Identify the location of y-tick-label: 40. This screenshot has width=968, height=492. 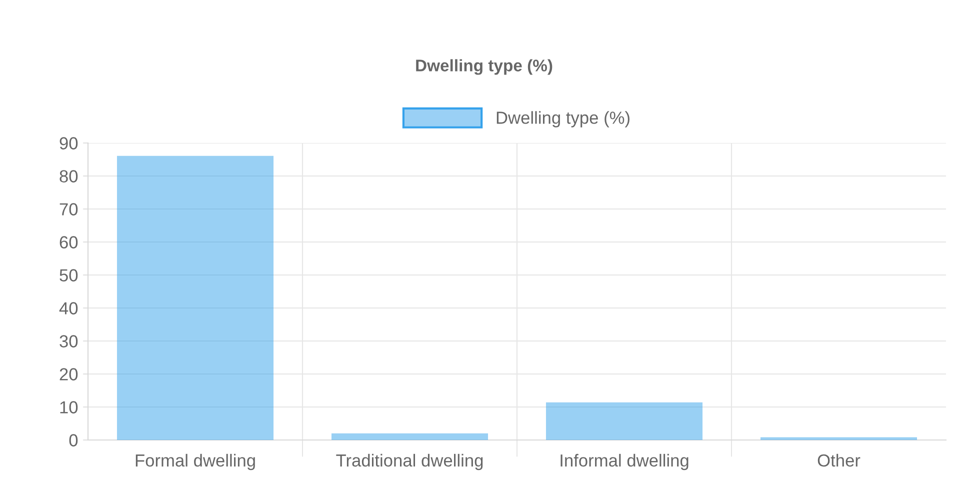
(68, 308).